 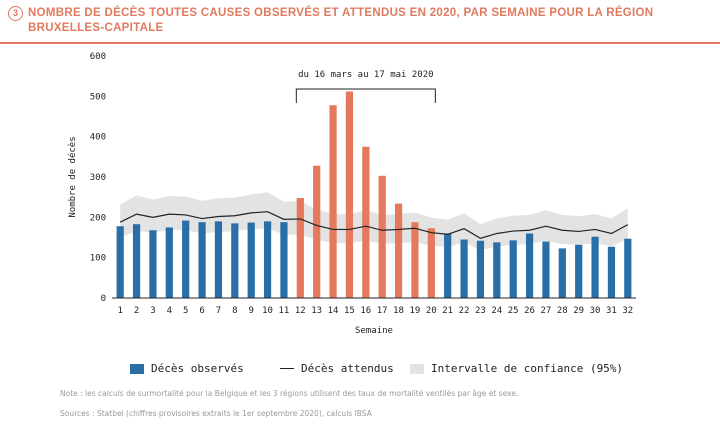 I want to click on x-tick-label: 16, so click(x=365, y=311).